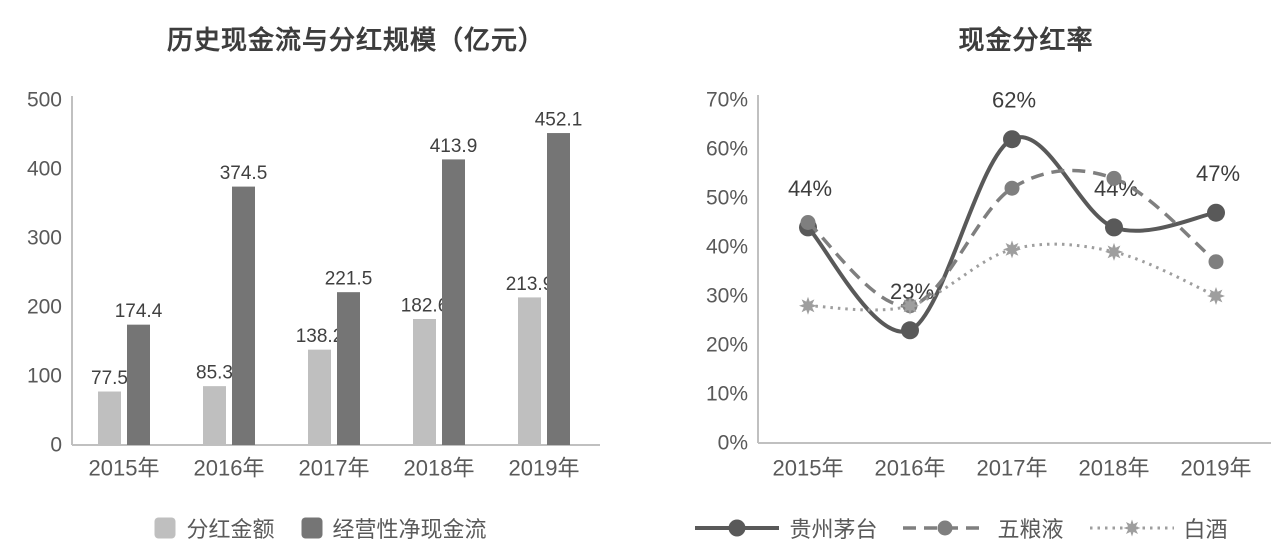 Image resolution: width=1282 pixels, height=560 pixels. Describe the element at coordinates (727, 345) in the screenshot. I see `y-axis-tick-label: 20%` at that location.